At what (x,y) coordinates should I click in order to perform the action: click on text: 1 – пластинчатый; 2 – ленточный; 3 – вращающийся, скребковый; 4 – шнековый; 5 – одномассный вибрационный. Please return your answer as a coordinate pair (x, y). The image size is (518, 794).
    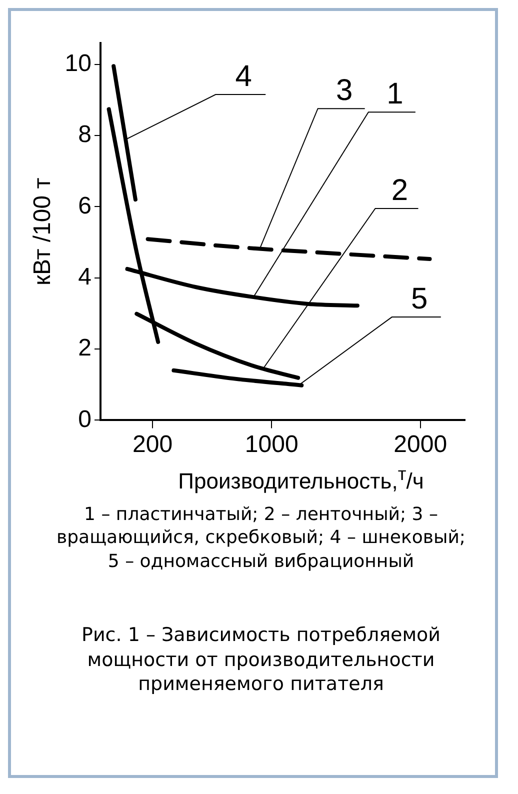
    Looking at the image, I should click on (261, 538).